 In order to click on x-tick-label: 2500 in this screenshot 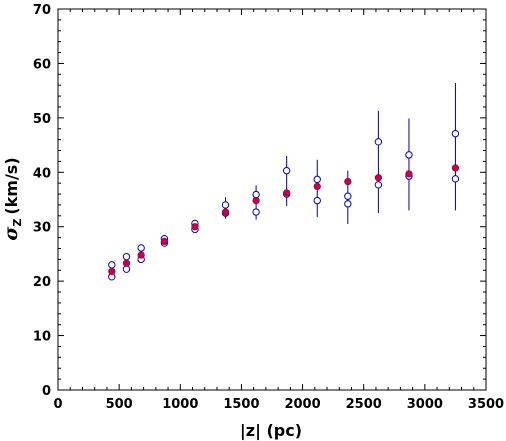, I will do `click(364, 404)`.